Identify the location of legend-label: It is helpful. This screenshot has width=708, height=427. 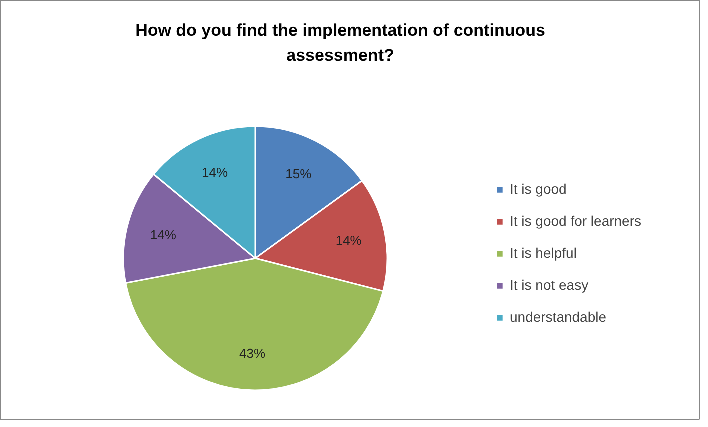
(543, 253).